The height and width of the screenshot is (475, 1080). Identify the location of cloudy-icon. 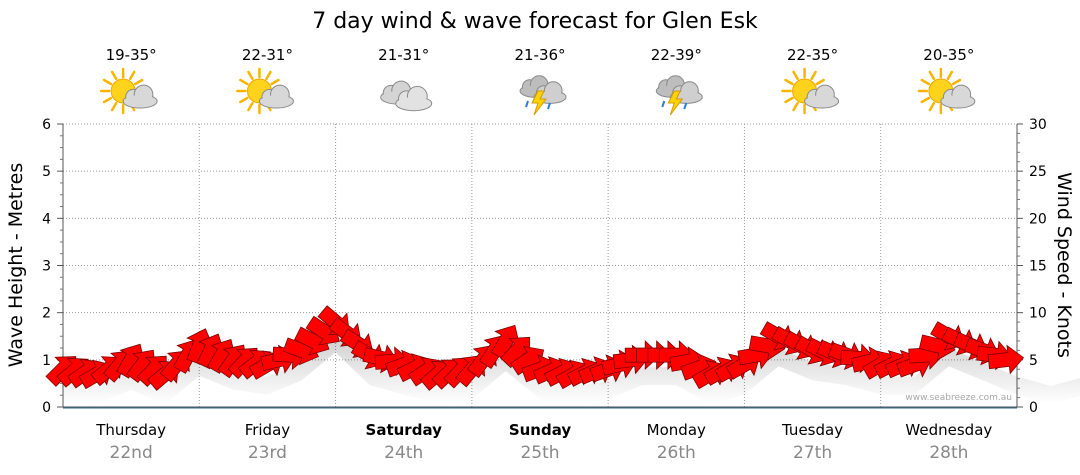
(406, 96).